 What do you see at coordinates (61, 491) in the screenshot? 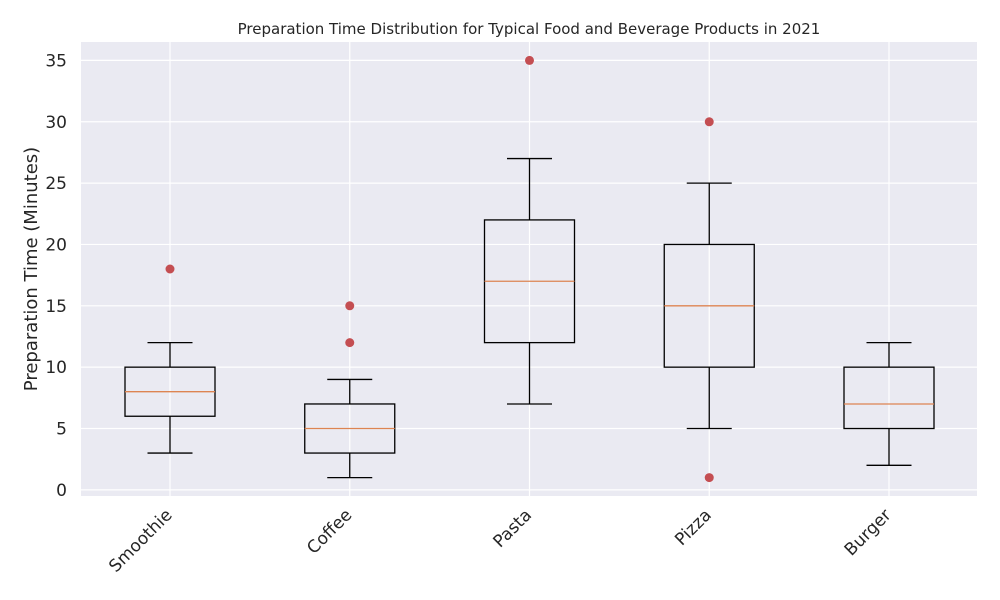
I see `y-tick-label: 0` at bounding box center [61, 491].